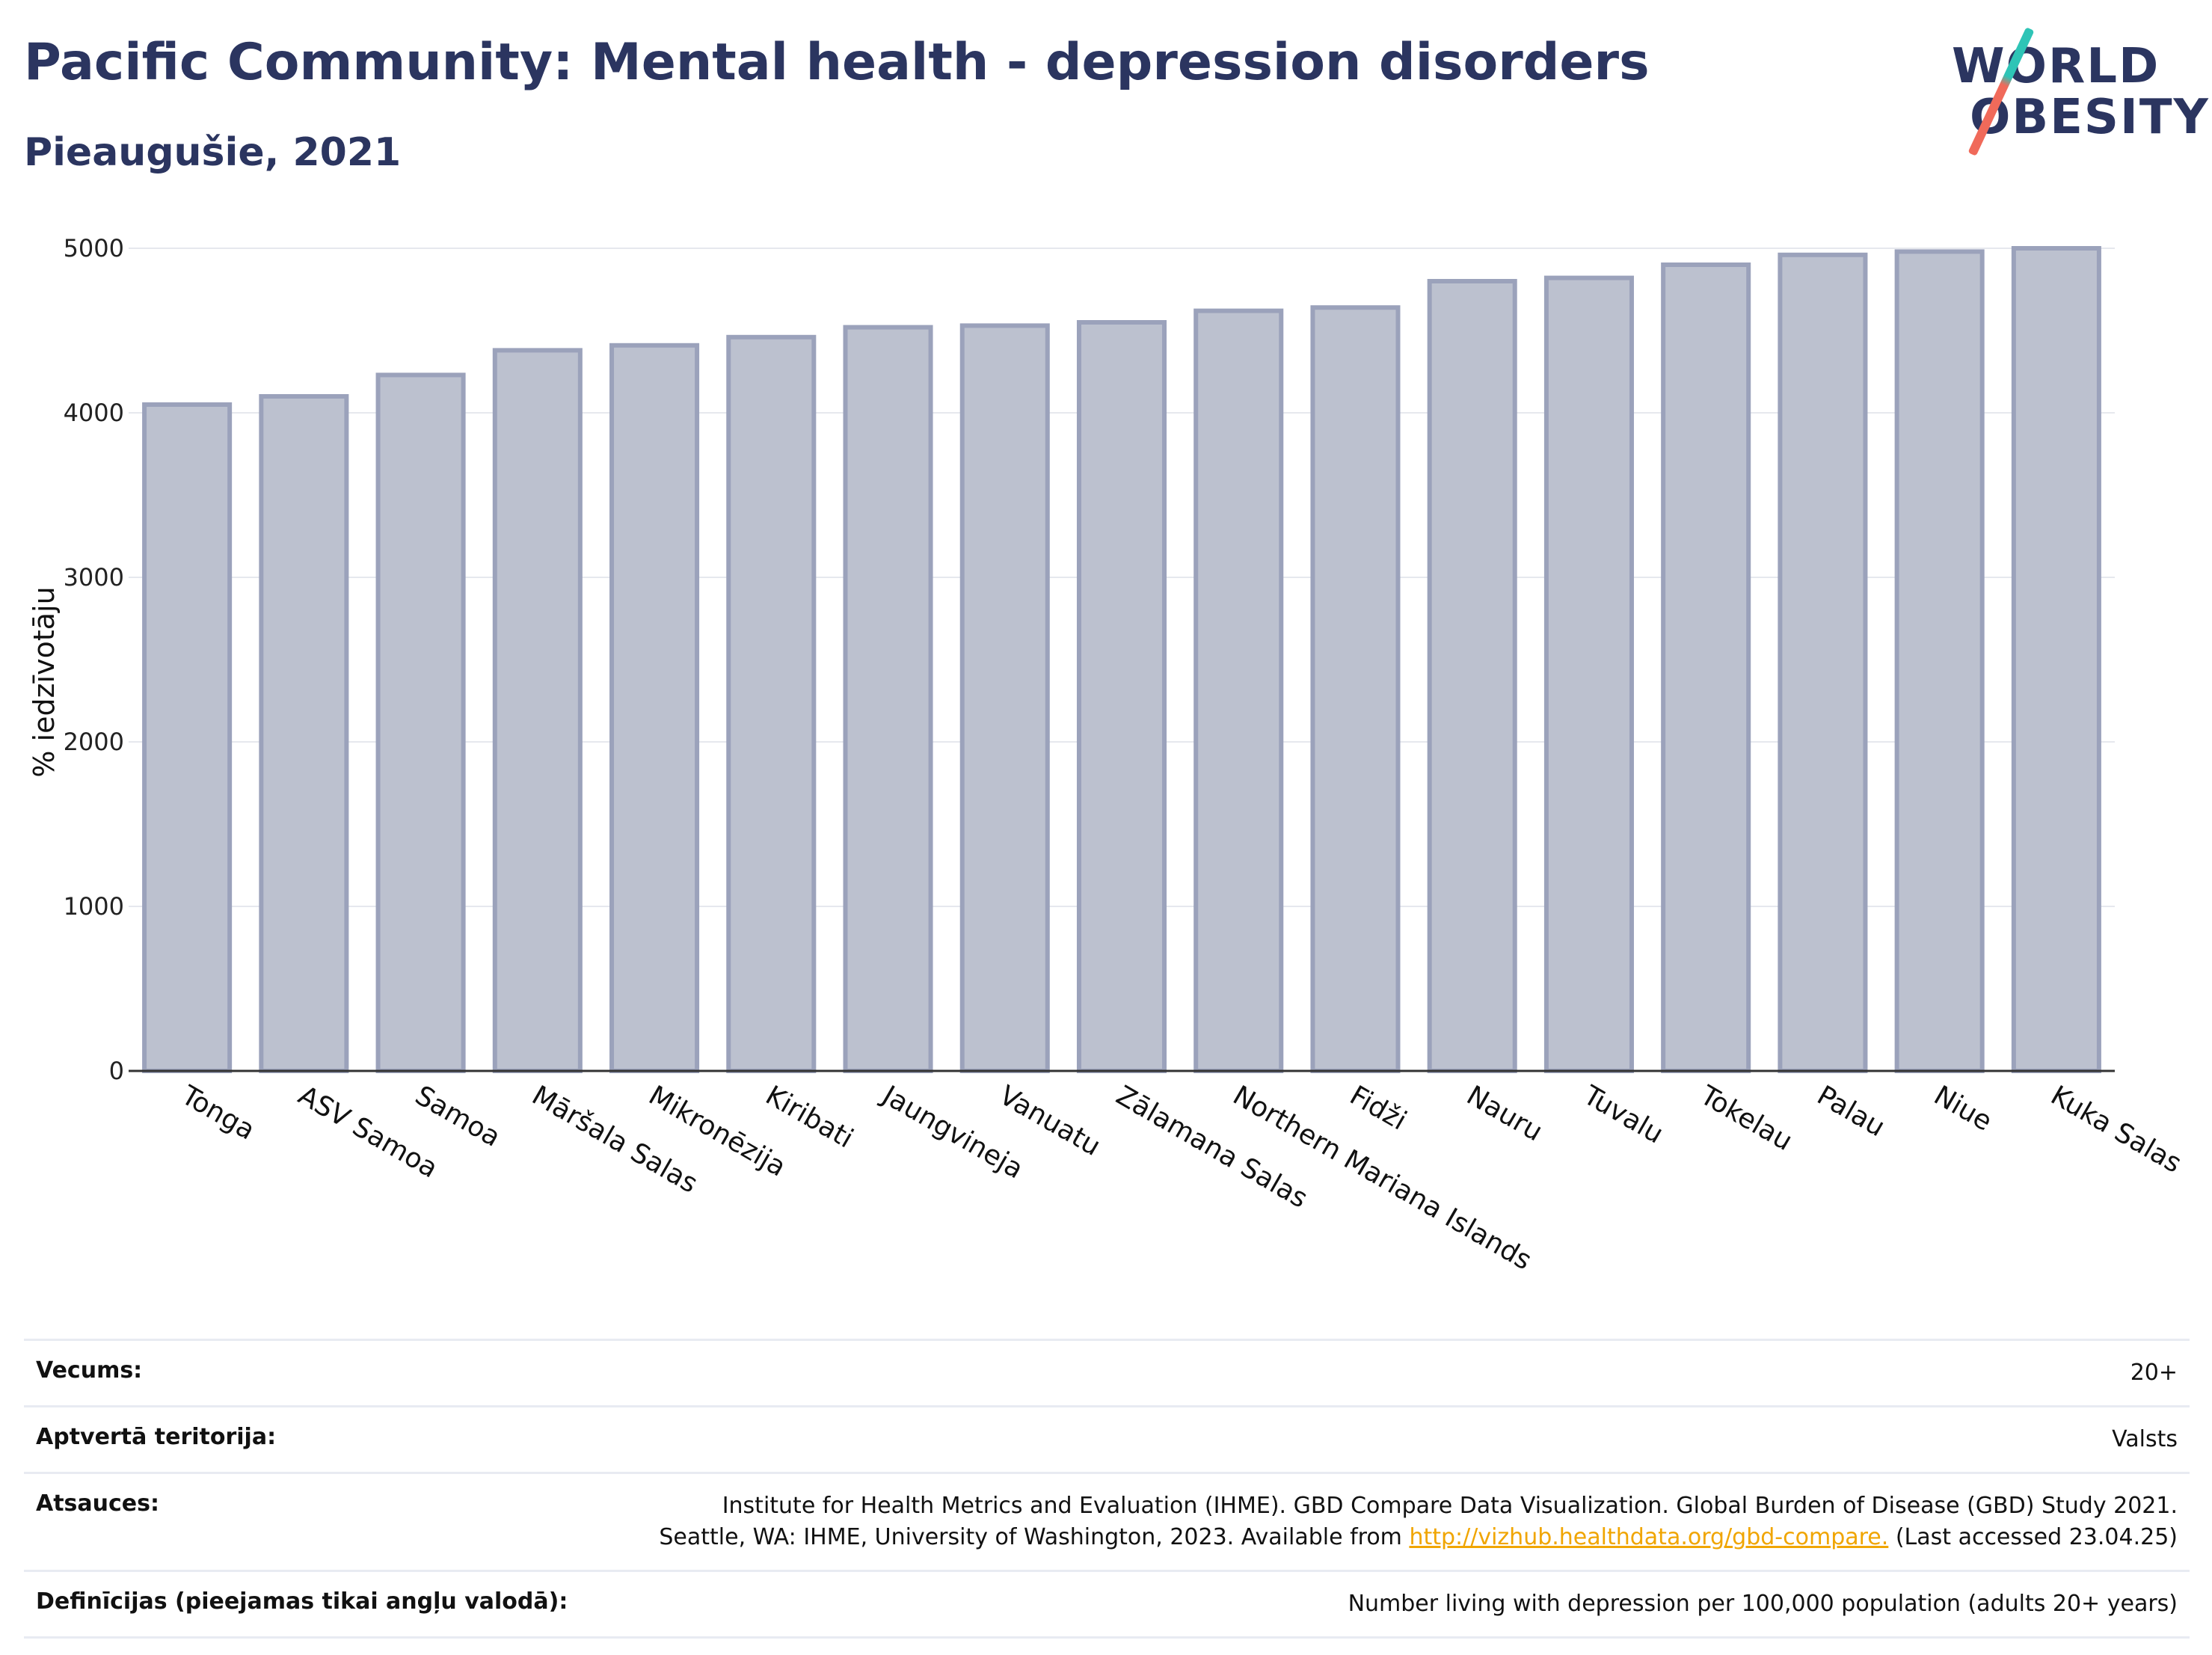 Image resolution: width=2212 pixels, height=1655 pixels. I want to click on x-category-label: Niue, so click(1963, 1108).